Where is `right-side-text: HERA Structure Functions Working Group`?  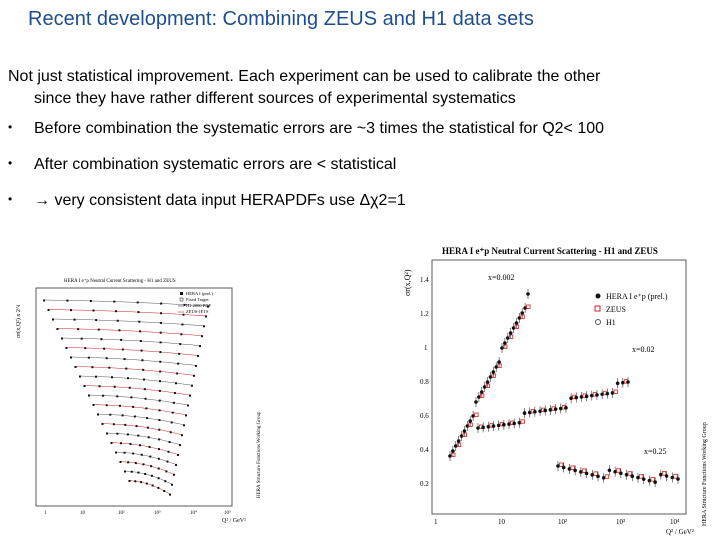
right-side-text: HERA Structure Functions Working Group is located at coordinates (705, 474).